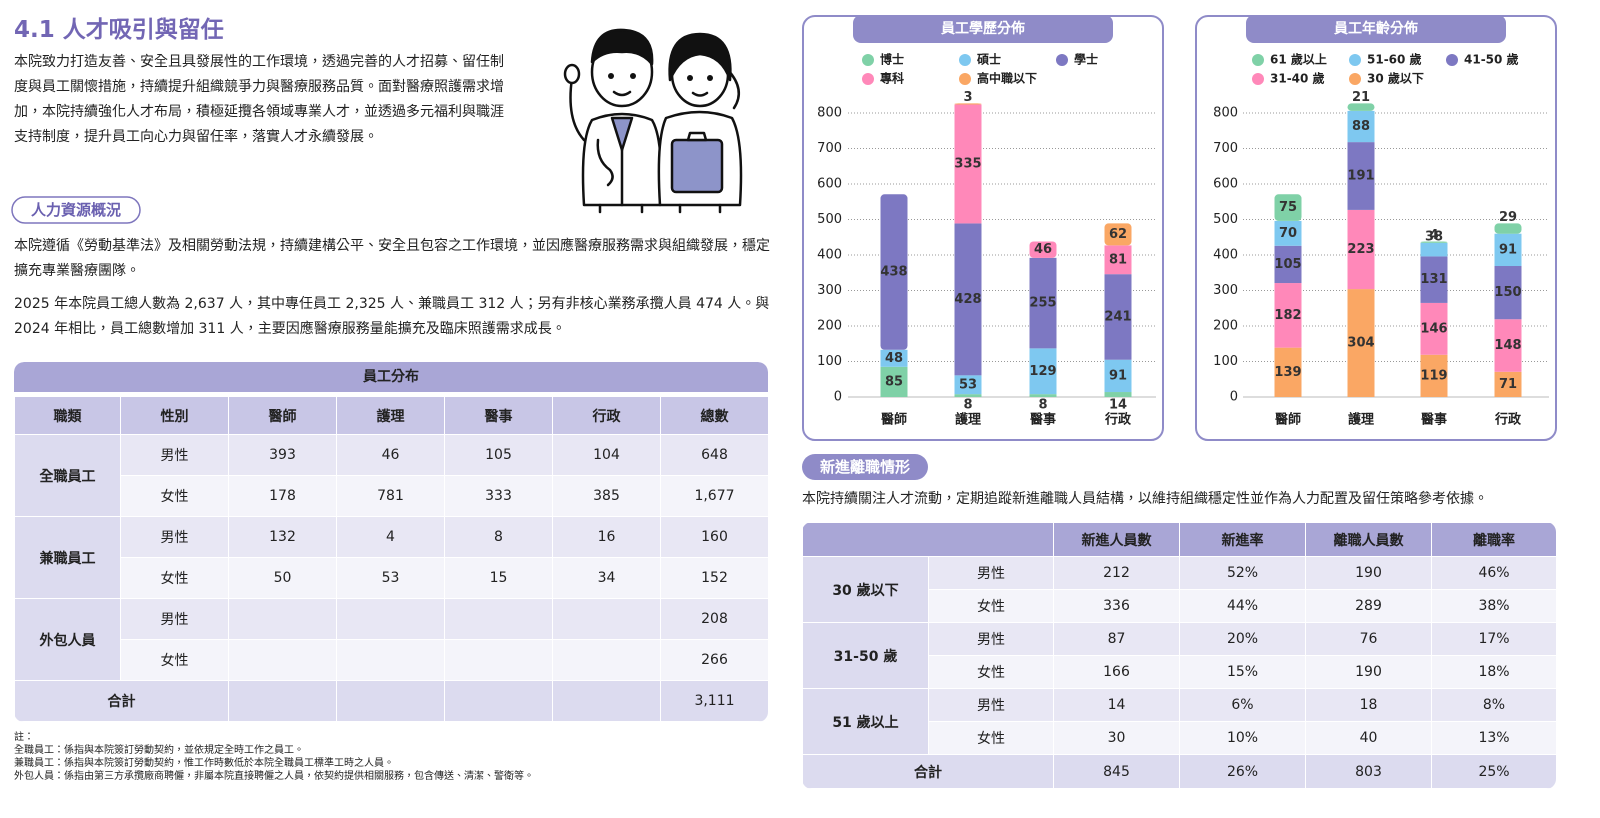 This screenshot has height=818, width=1600. I want to click on value-cell: 6%, so click(1242, 705).